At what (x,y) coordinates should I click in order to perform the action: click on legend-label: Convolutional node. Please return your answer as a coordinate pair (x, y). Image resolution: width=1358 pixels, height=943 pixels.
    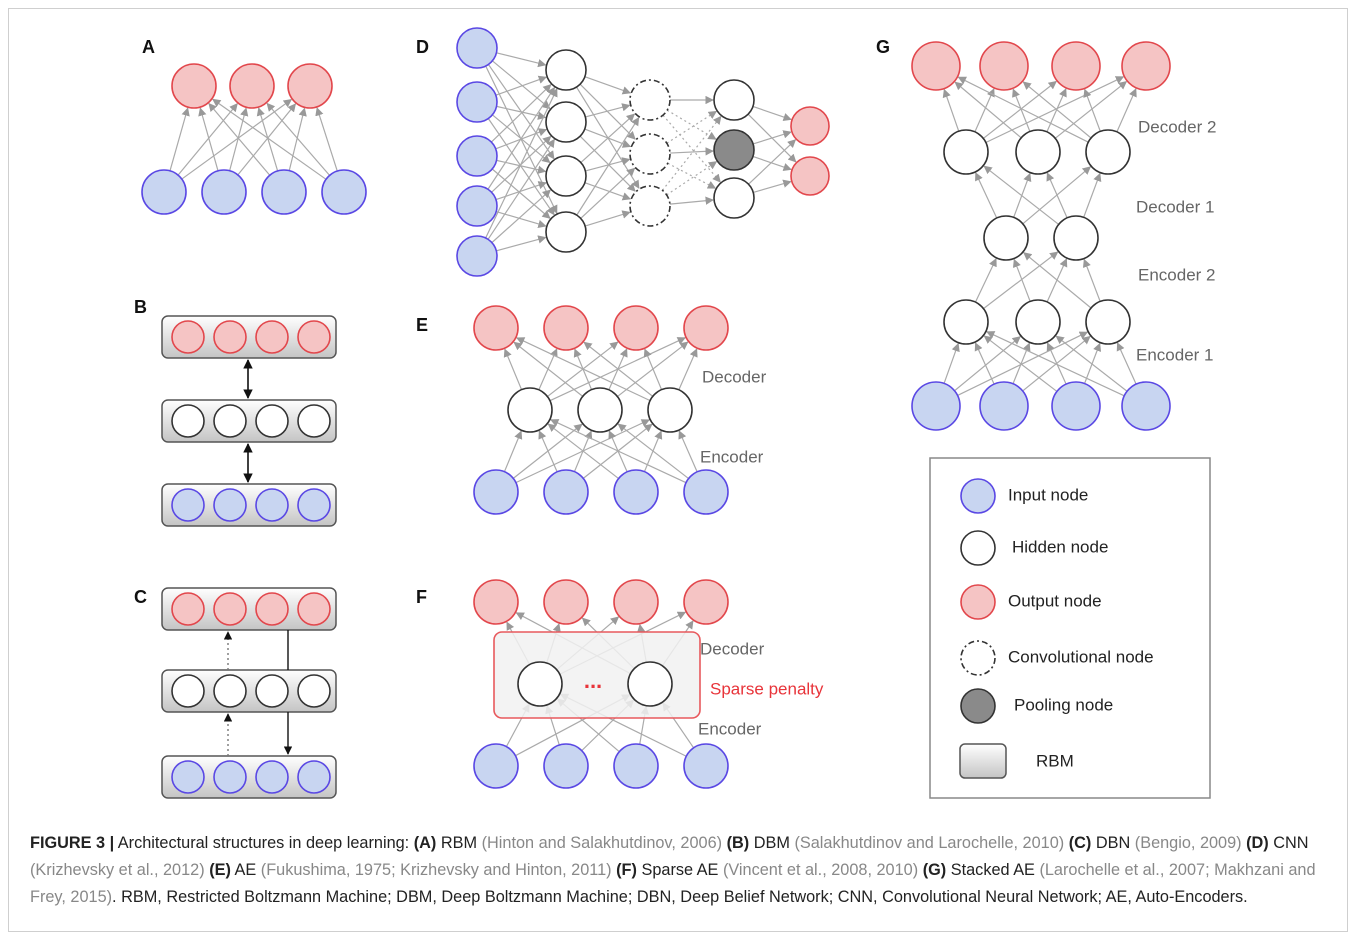
    Looking at the image, I should click on (1081, 656).